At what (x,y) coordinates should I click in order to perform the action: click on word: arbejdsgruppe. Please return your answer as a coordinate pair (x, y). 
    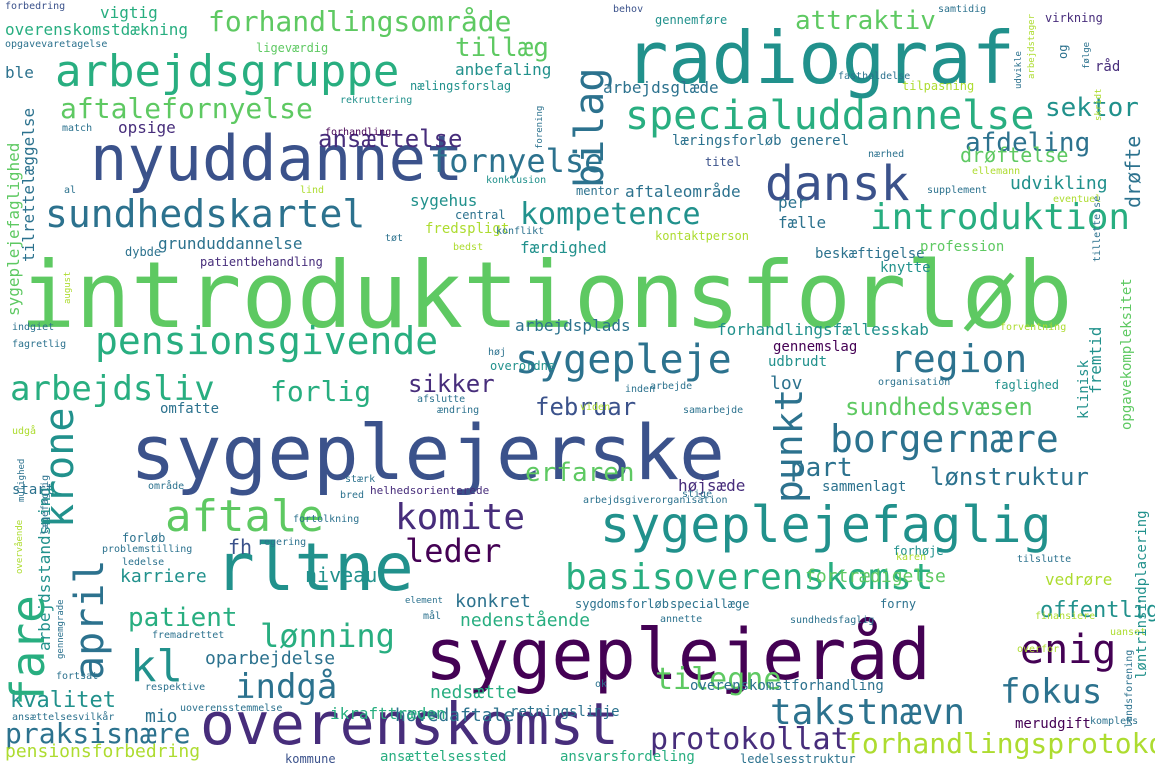
    Looking at the image, I should click on (227, 71).